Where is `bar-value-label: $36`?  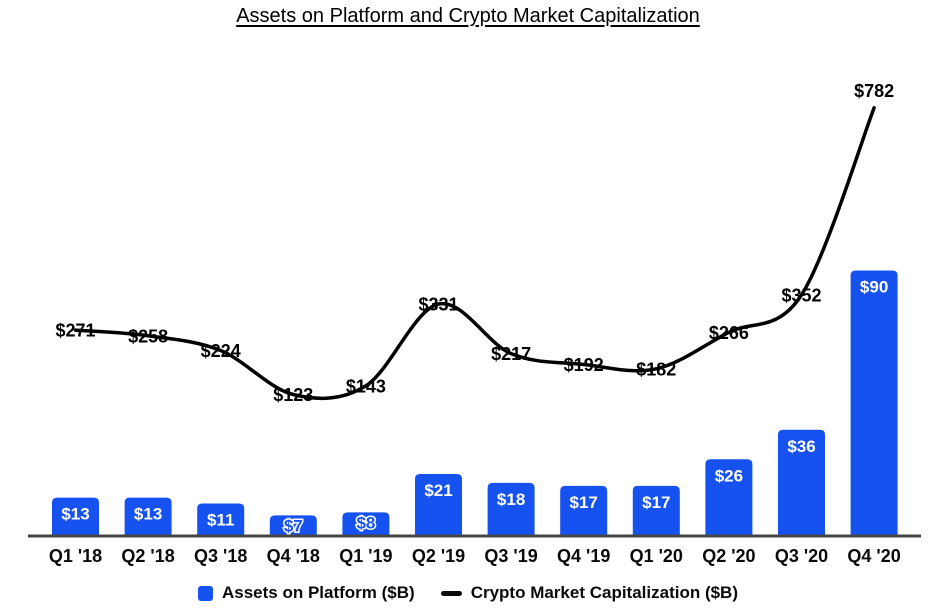
bar-value-label: $36 is located at coordinates (801, 446).